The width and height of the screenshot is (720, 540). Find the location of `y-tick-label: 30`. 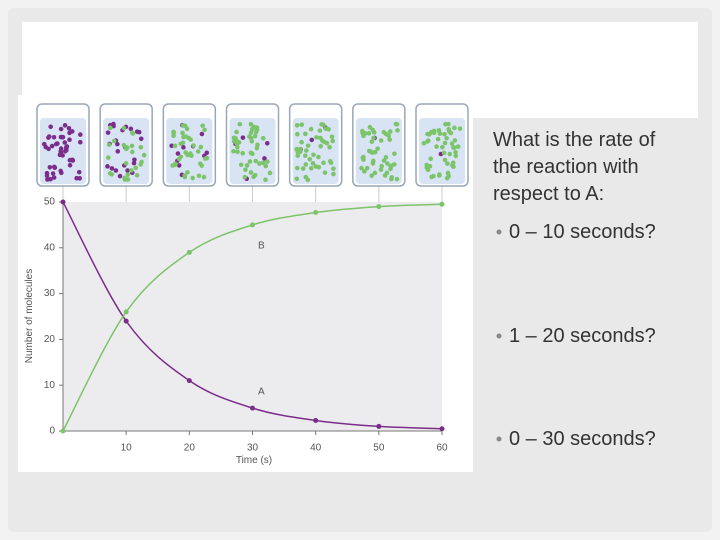

y-tick-label: 30 is located at coordinates (50, 293).